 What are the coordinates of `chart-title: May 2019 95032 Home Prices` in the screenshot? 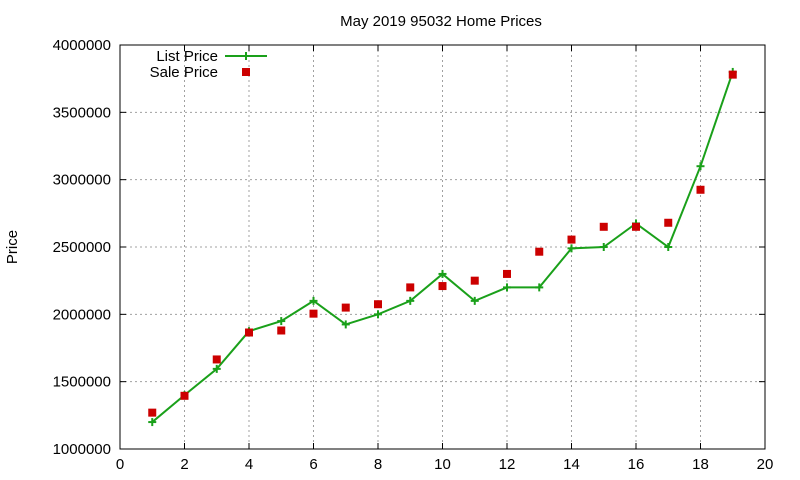 It's located at (441, 21).